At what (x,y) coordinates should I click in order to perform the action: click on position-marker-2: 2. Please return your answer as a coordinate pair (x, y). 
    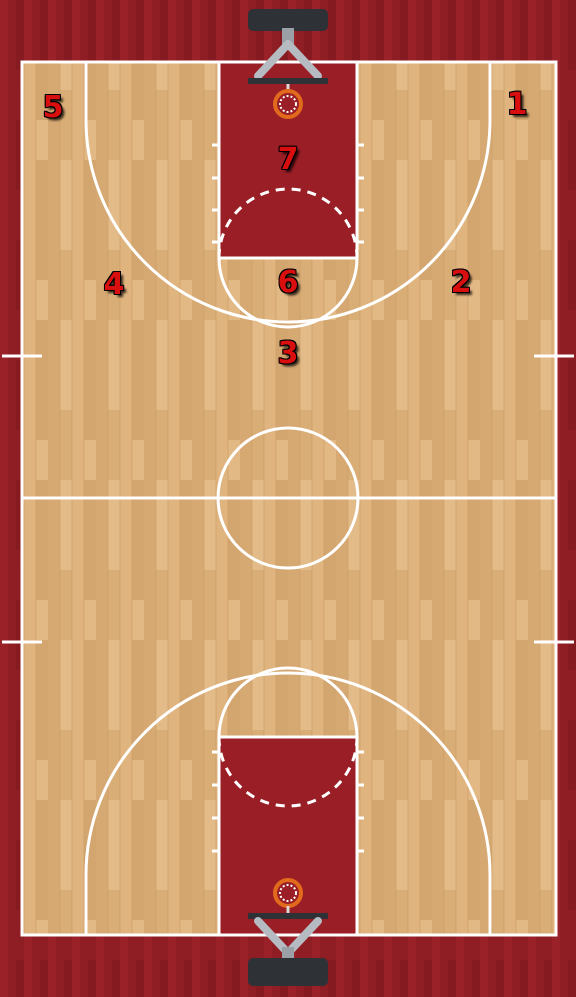
    Looking at the image, I should click on (461, 282).